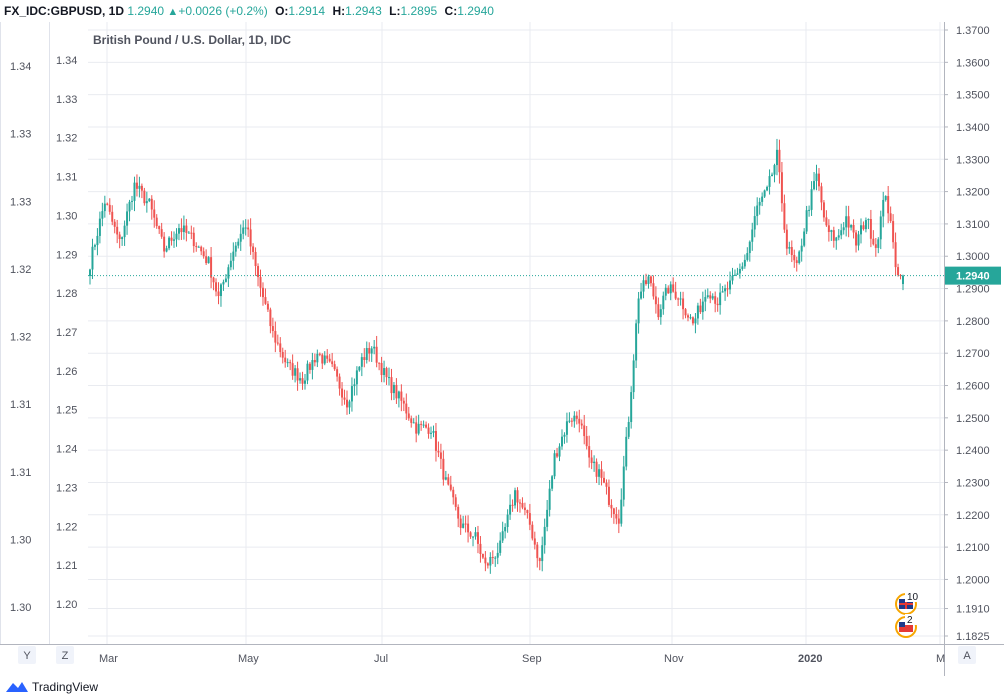  What do you see at coordinates (419, 11) in the screenshot?
I see `low-value: 1.2895` at bounding box center [419, 11].